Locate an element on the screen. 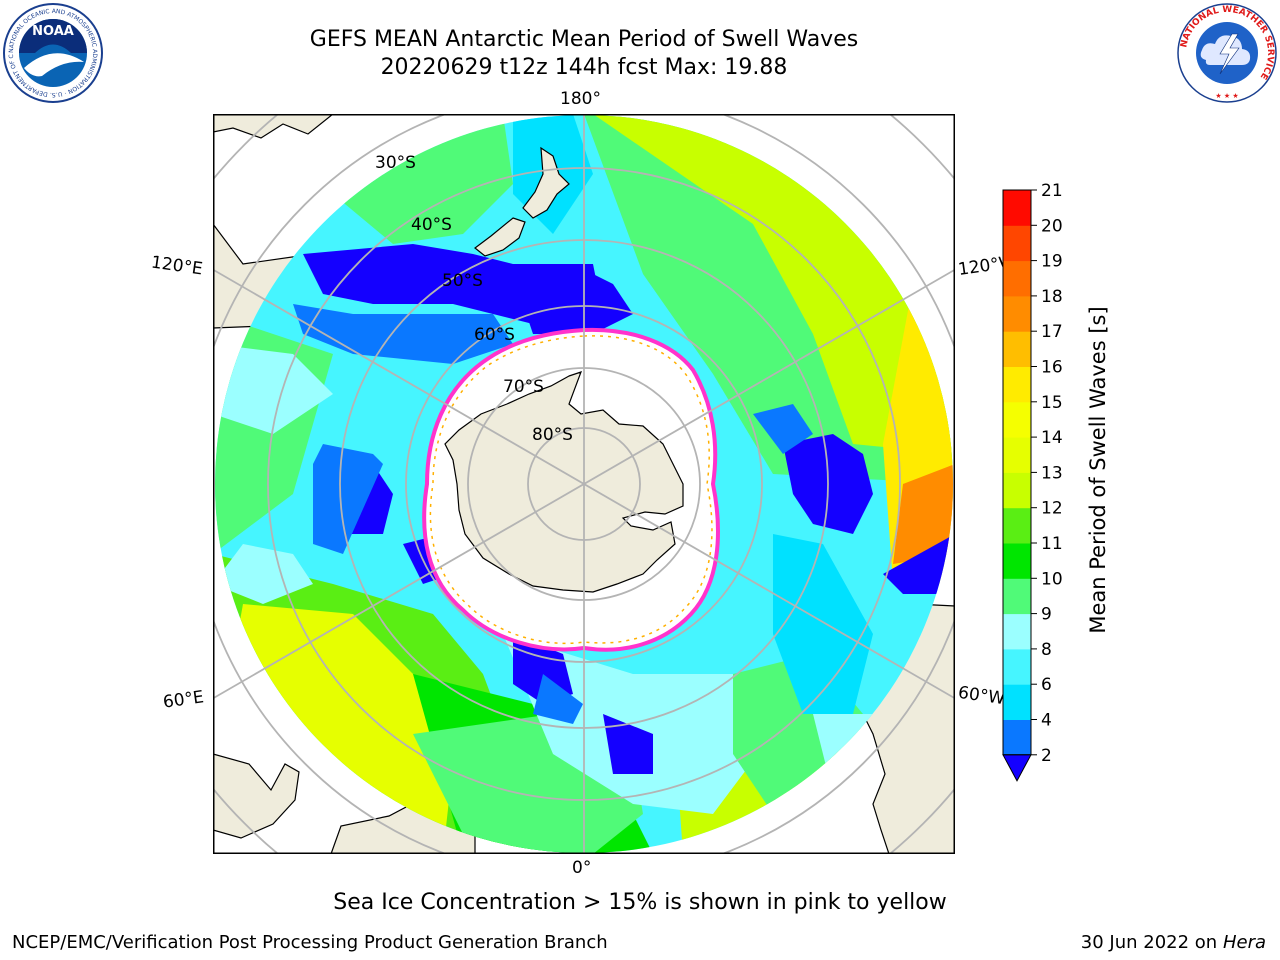 This screenshot has width=1280, height=960. lon-label-0: 0° is located at coordinates (582, 868).